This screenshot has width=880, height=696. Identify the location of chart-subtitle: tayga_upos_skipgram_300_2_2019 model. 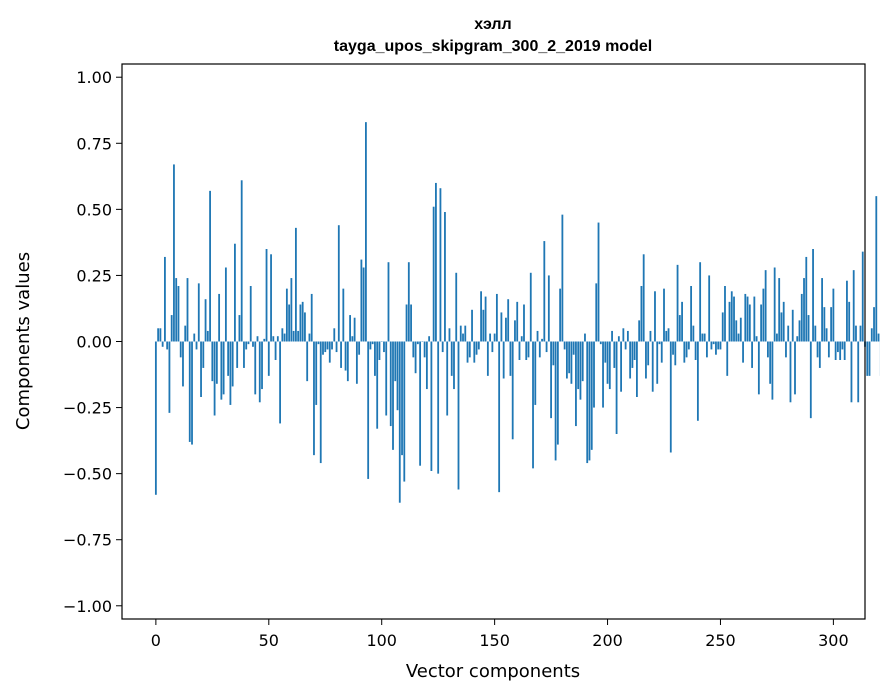
(493, 46).